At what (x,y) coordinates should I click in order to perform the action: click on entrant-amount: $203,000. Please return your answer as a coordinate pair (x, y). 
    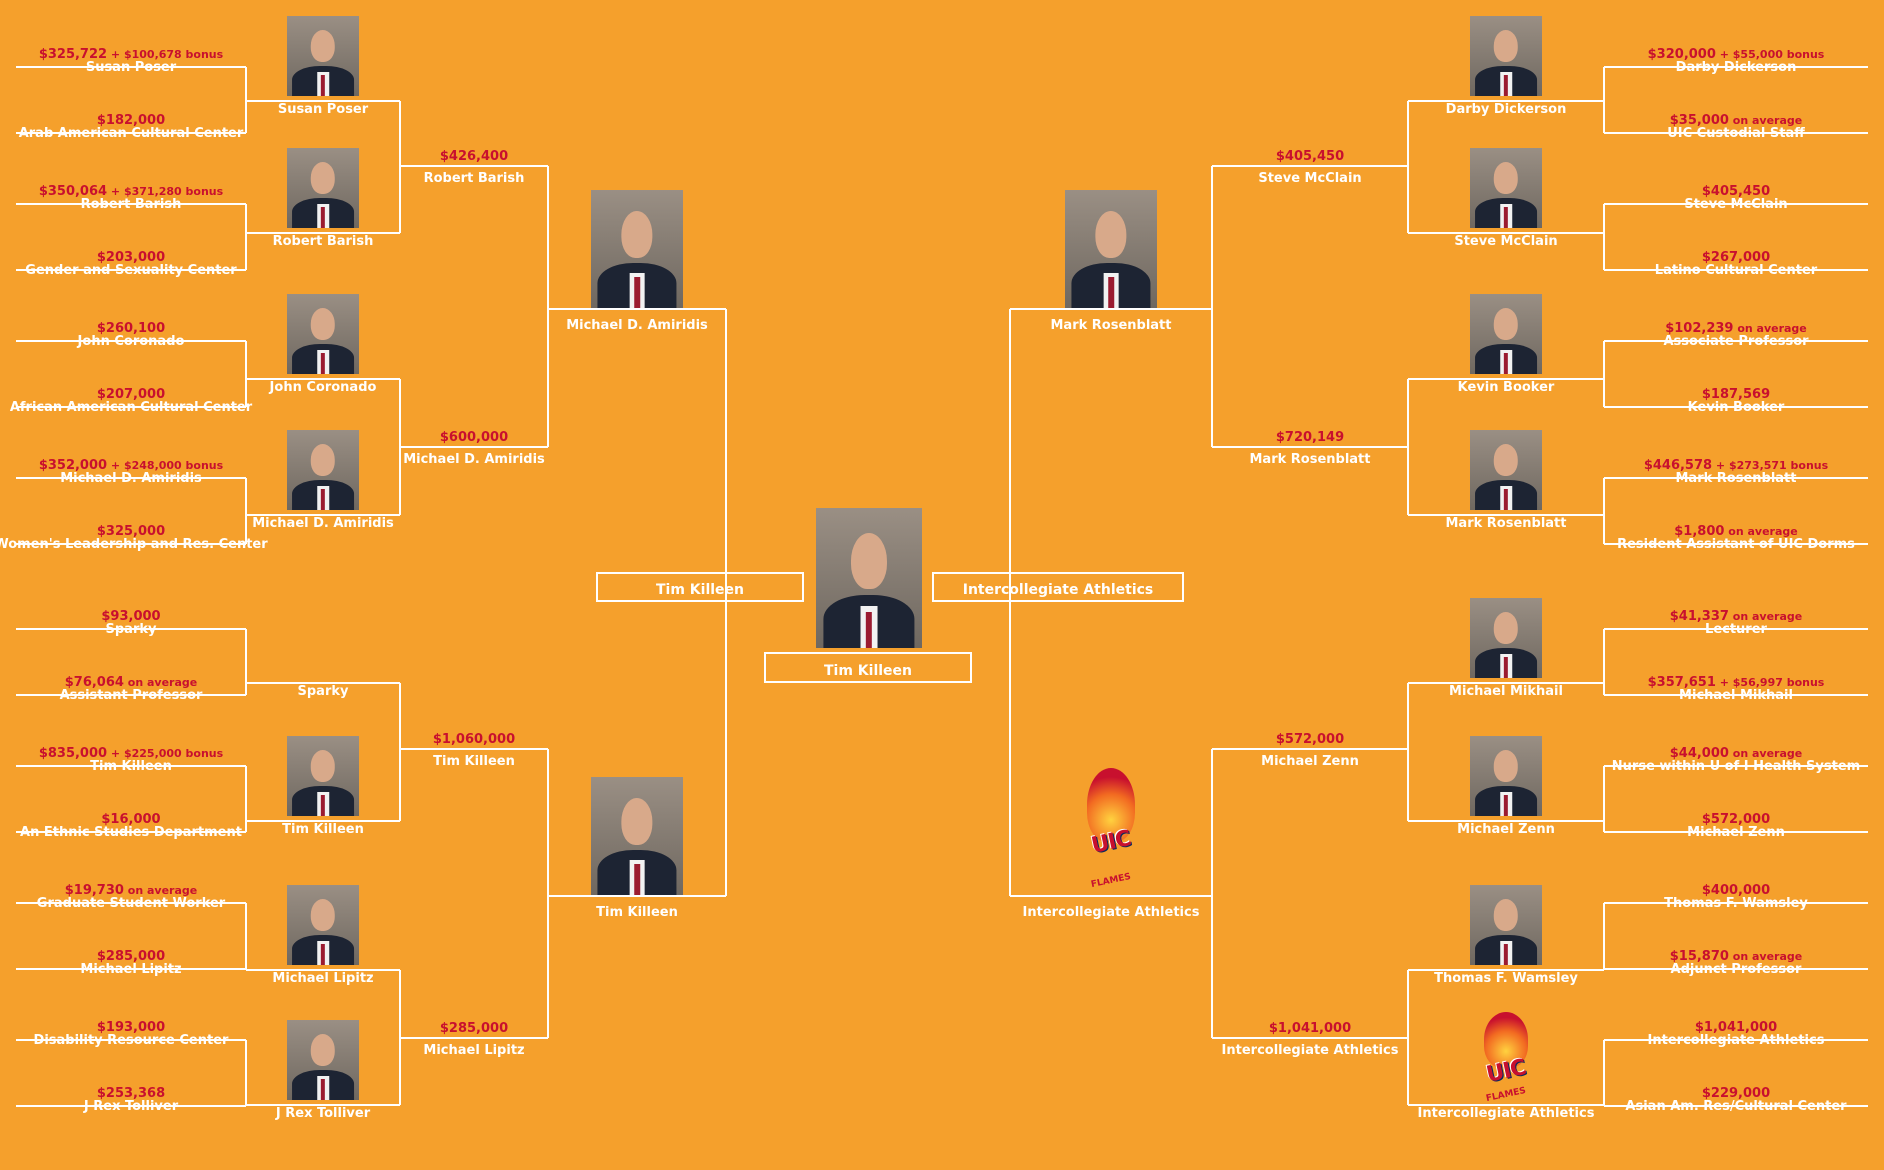
    Looking at the image, I should click on (215, 257).